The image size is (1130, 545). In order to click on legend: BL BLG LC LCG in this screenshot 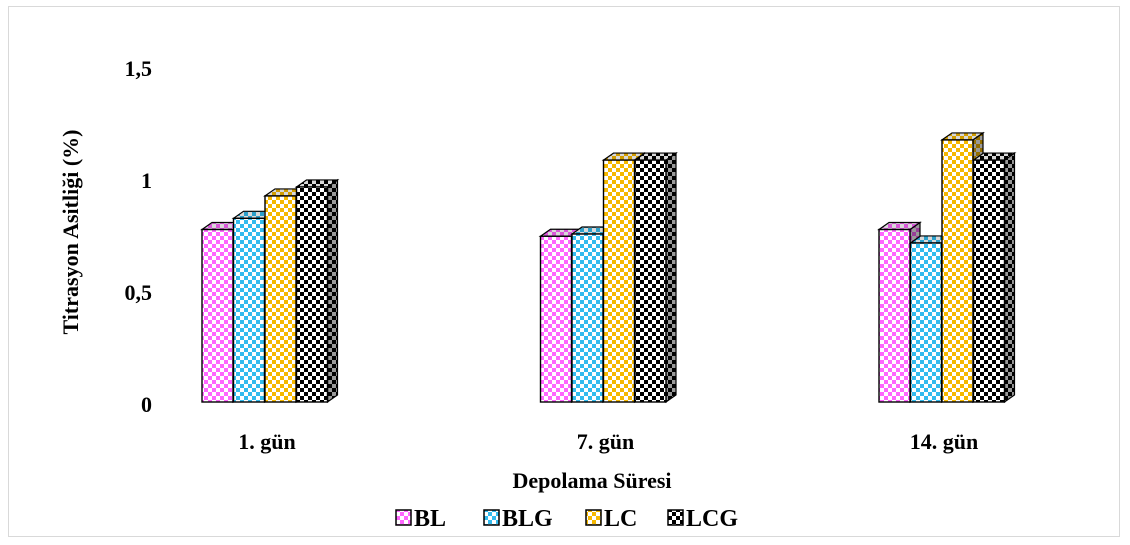, I will do `click(566, 519)`.